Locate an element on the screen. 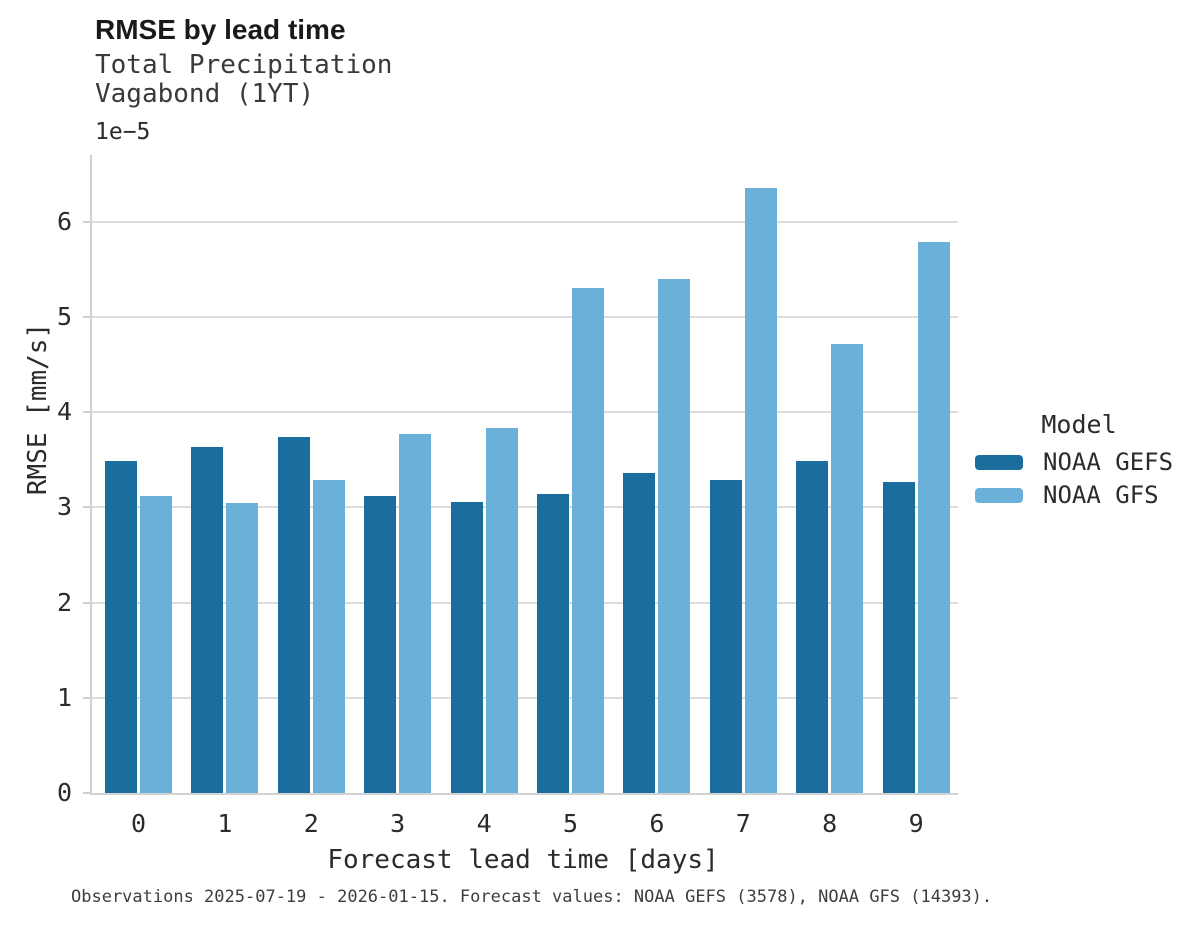  chart-subtitle-location: Vagabond (1YT) is located at coordinates (205, 94).